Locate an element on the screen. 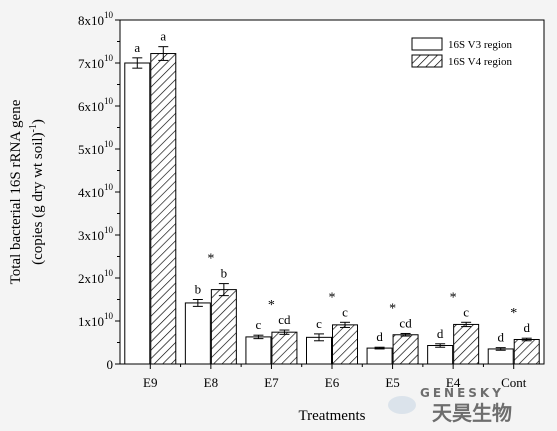 This screenshot has width=557, height=431. letter-label-e7-series-1: c is located at coordinates (259, 324).